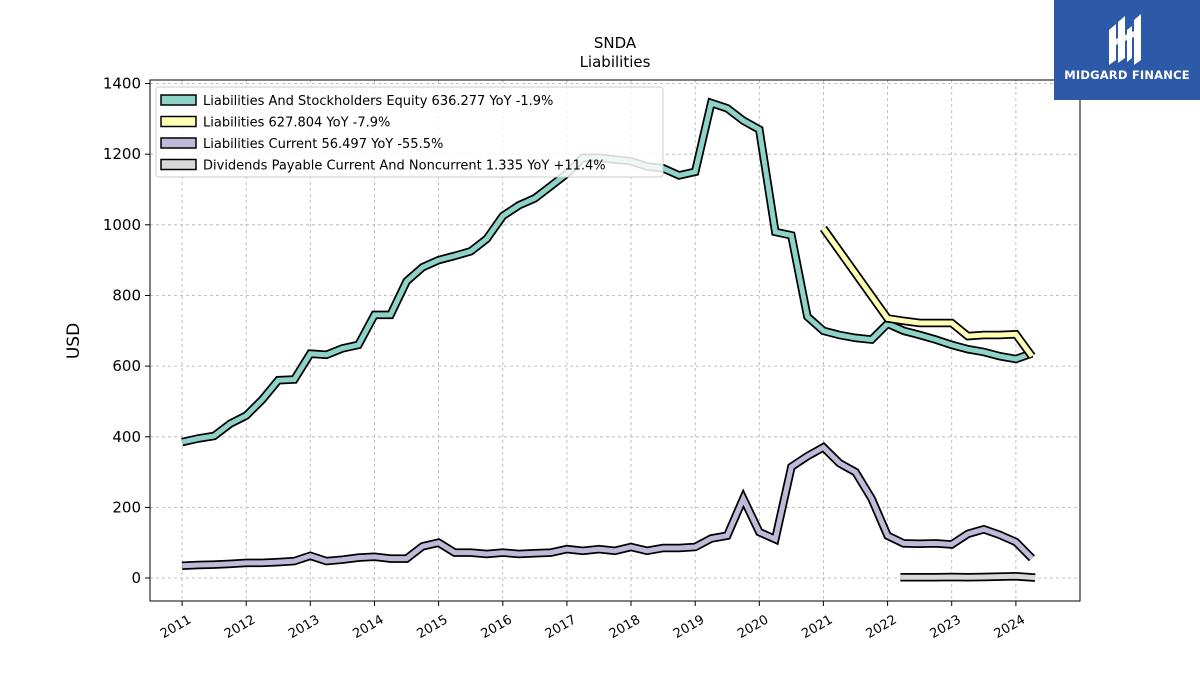 The width and height of the screenshot is (1200, 675). What do you see at coordinates (176, 627) in the screenshot?
I see `x-tick-label: 2011` at bounding box center [176, 627].